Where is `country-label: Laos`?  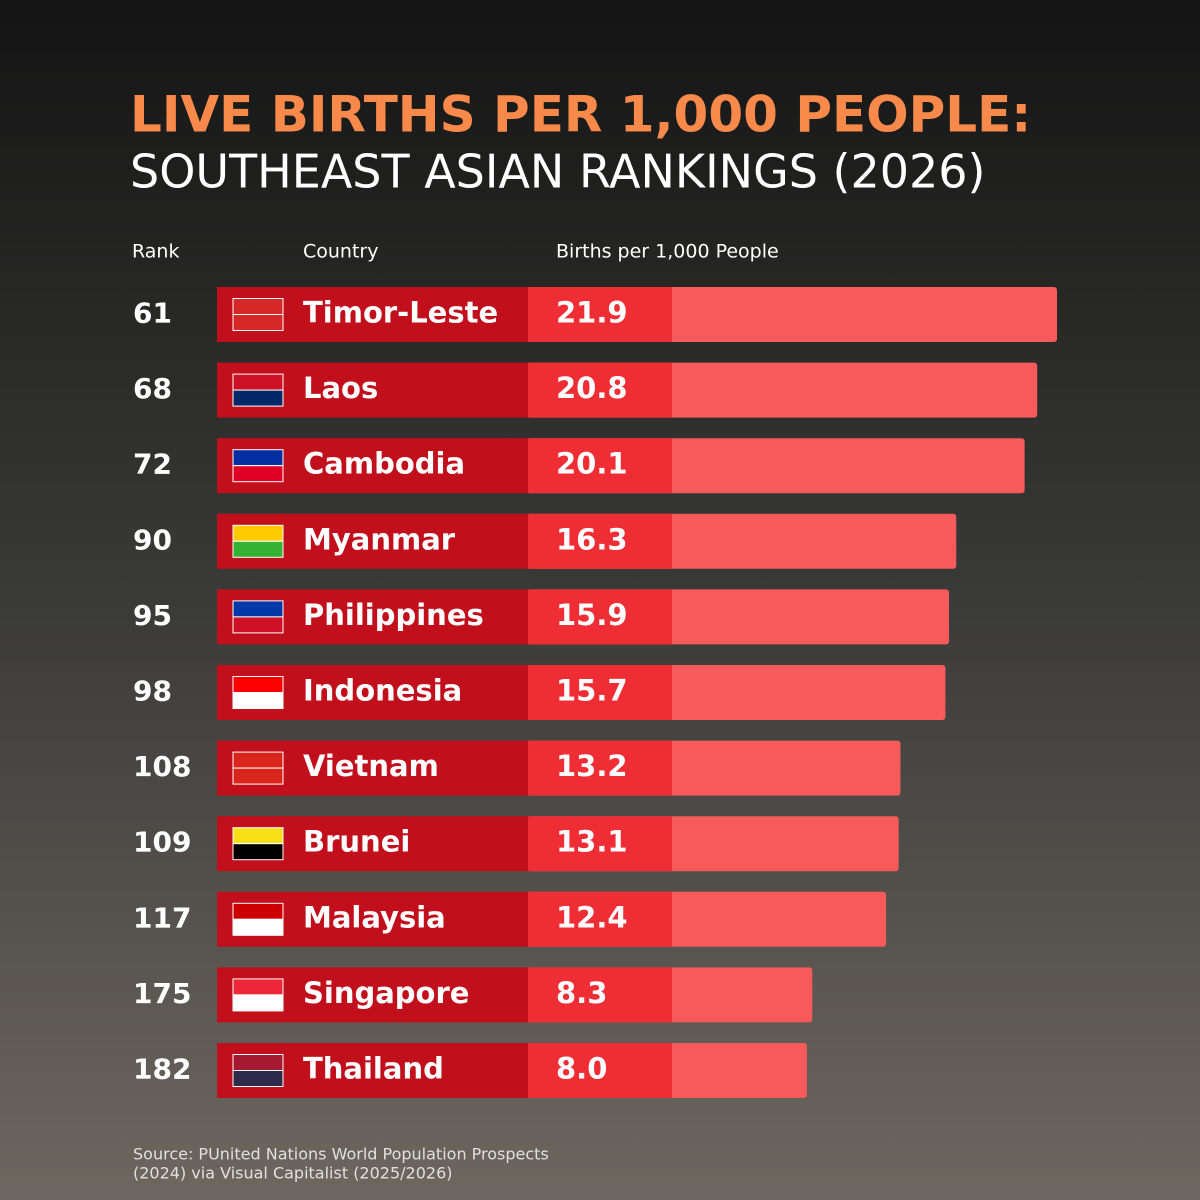 country-label: Laos is located at coordinates (340, 388).